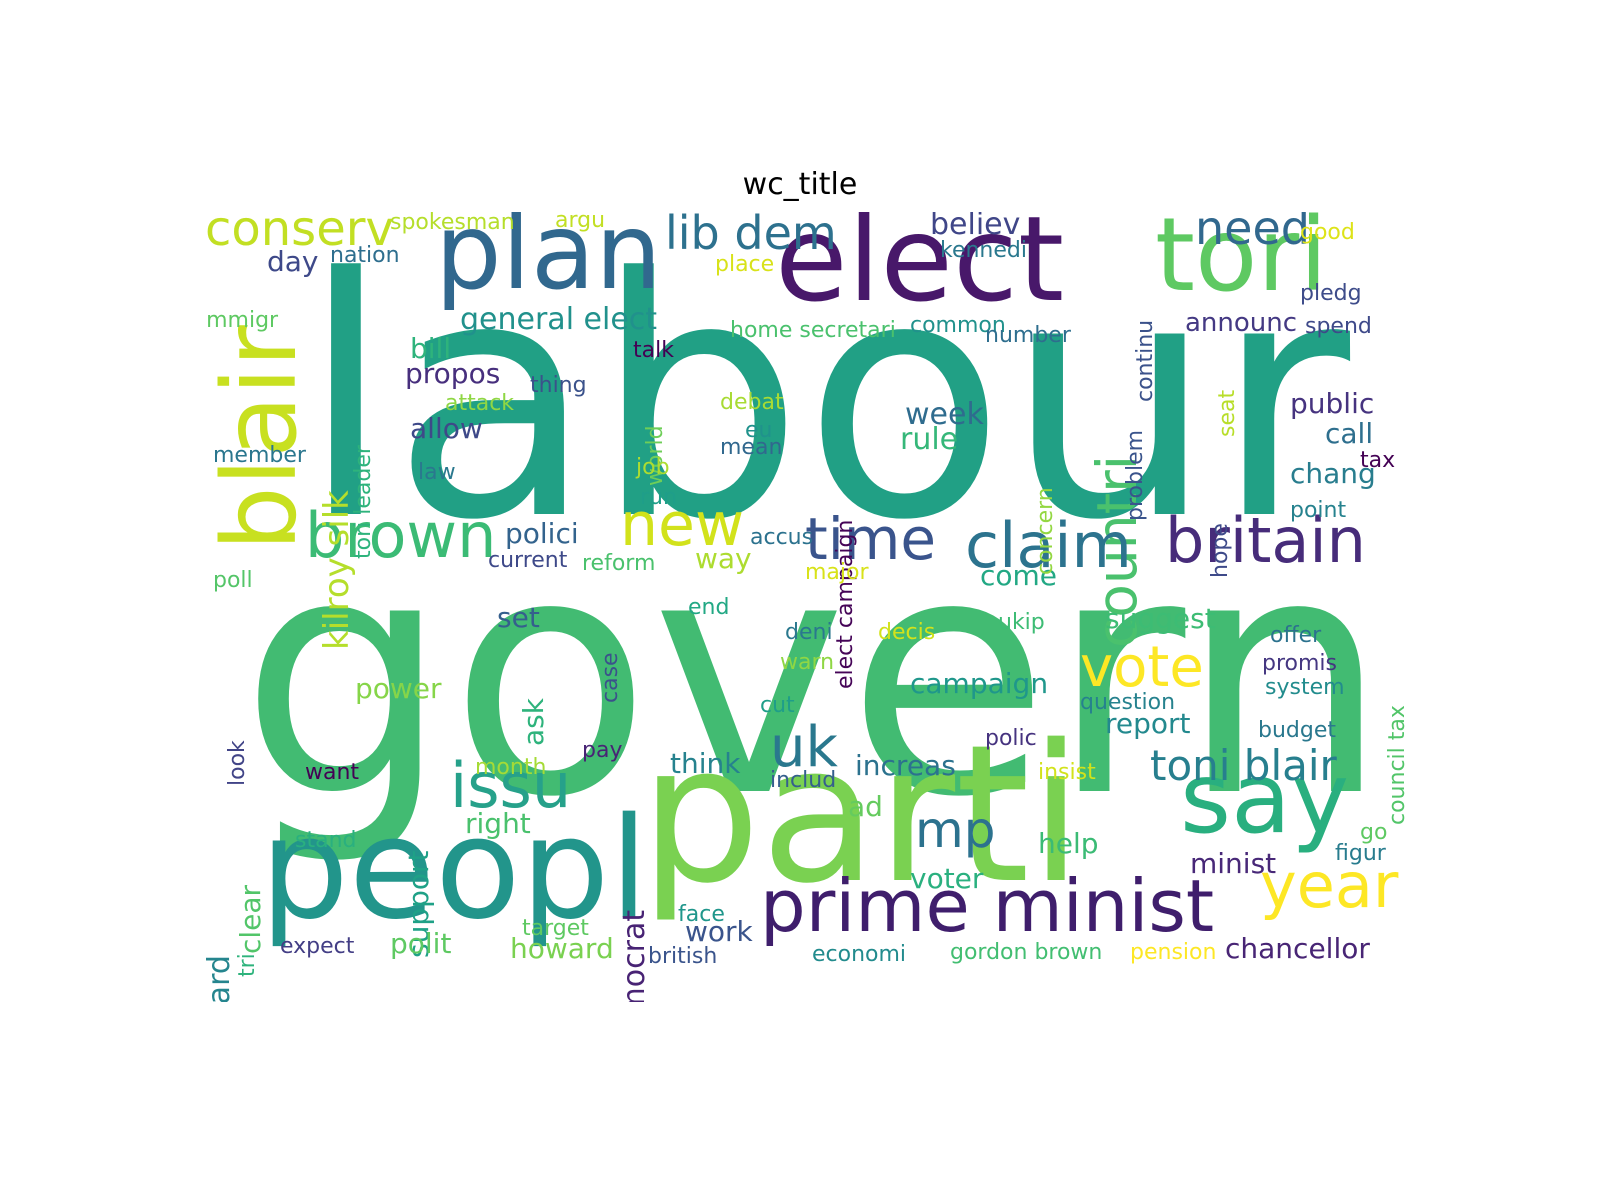 This screenshot has height=1200, width=1600. What do you see at coordinates (558, 385) in the screenshot?
I see `word-thing: thing` at bounding box center [558, 385].